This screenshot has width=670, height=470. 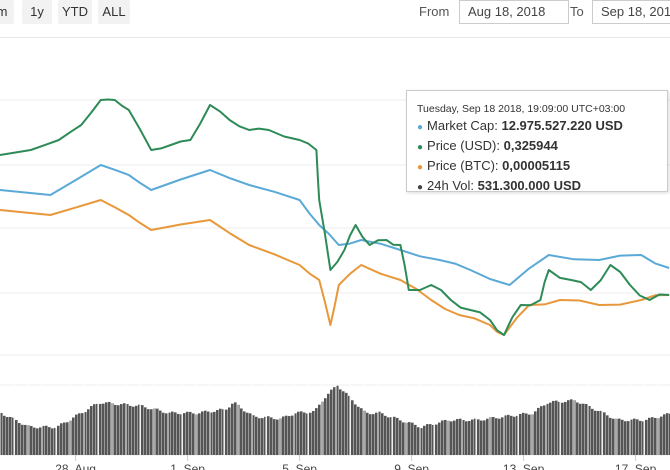 What do you see at coordinates (463, 165) in the screenshot?
I see `row-label: Price (BTC):` at bounding box center [463, 165].